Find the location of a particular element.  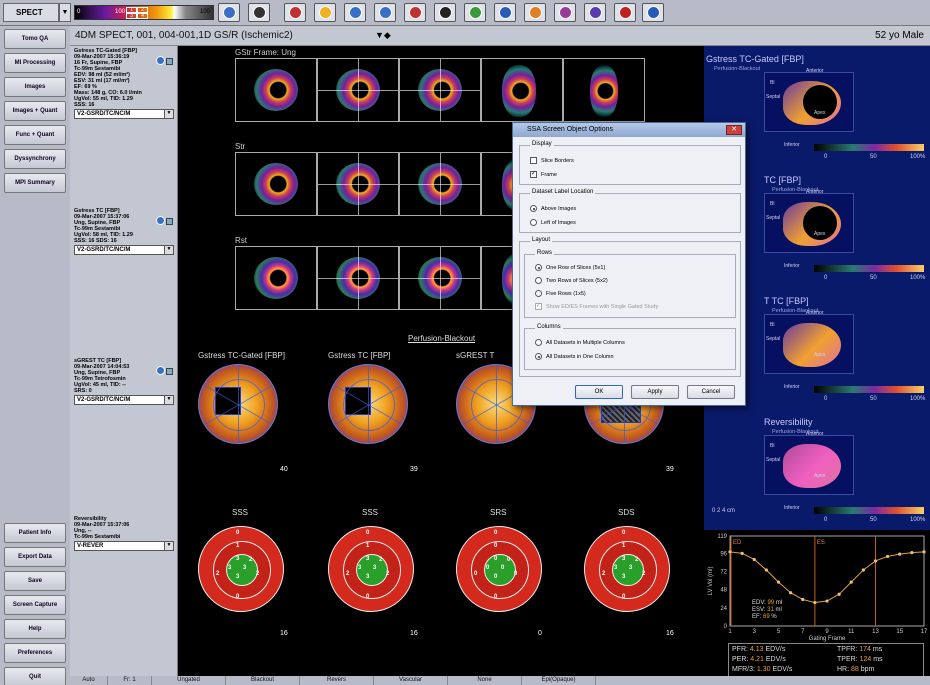

column-option-one: All Datasets in One Column is located at coordinates (574, 356).